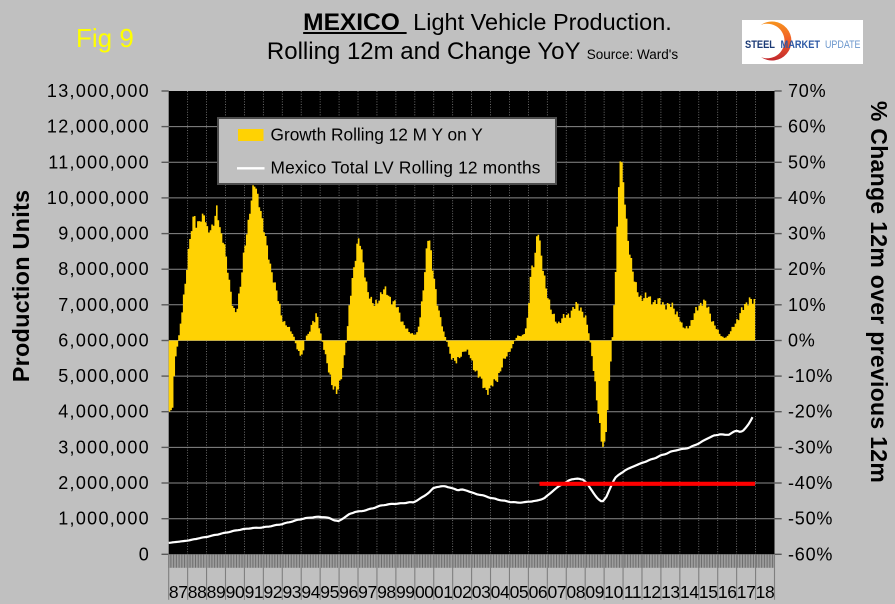  Describe the element at coordinates (144, 554) in the screenshot. I see `svg-text: 0` at that location.